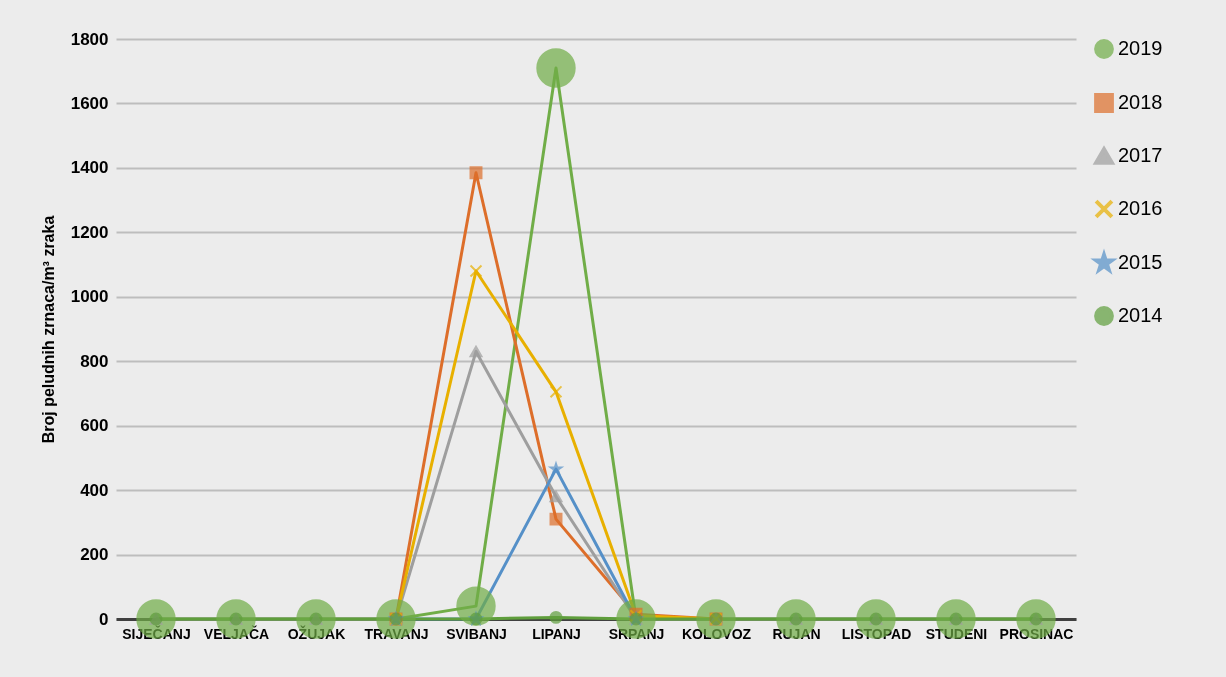 This screenshot has height=677, width=1226. I want to click on y-tick-label: 200, so click(94, 555).